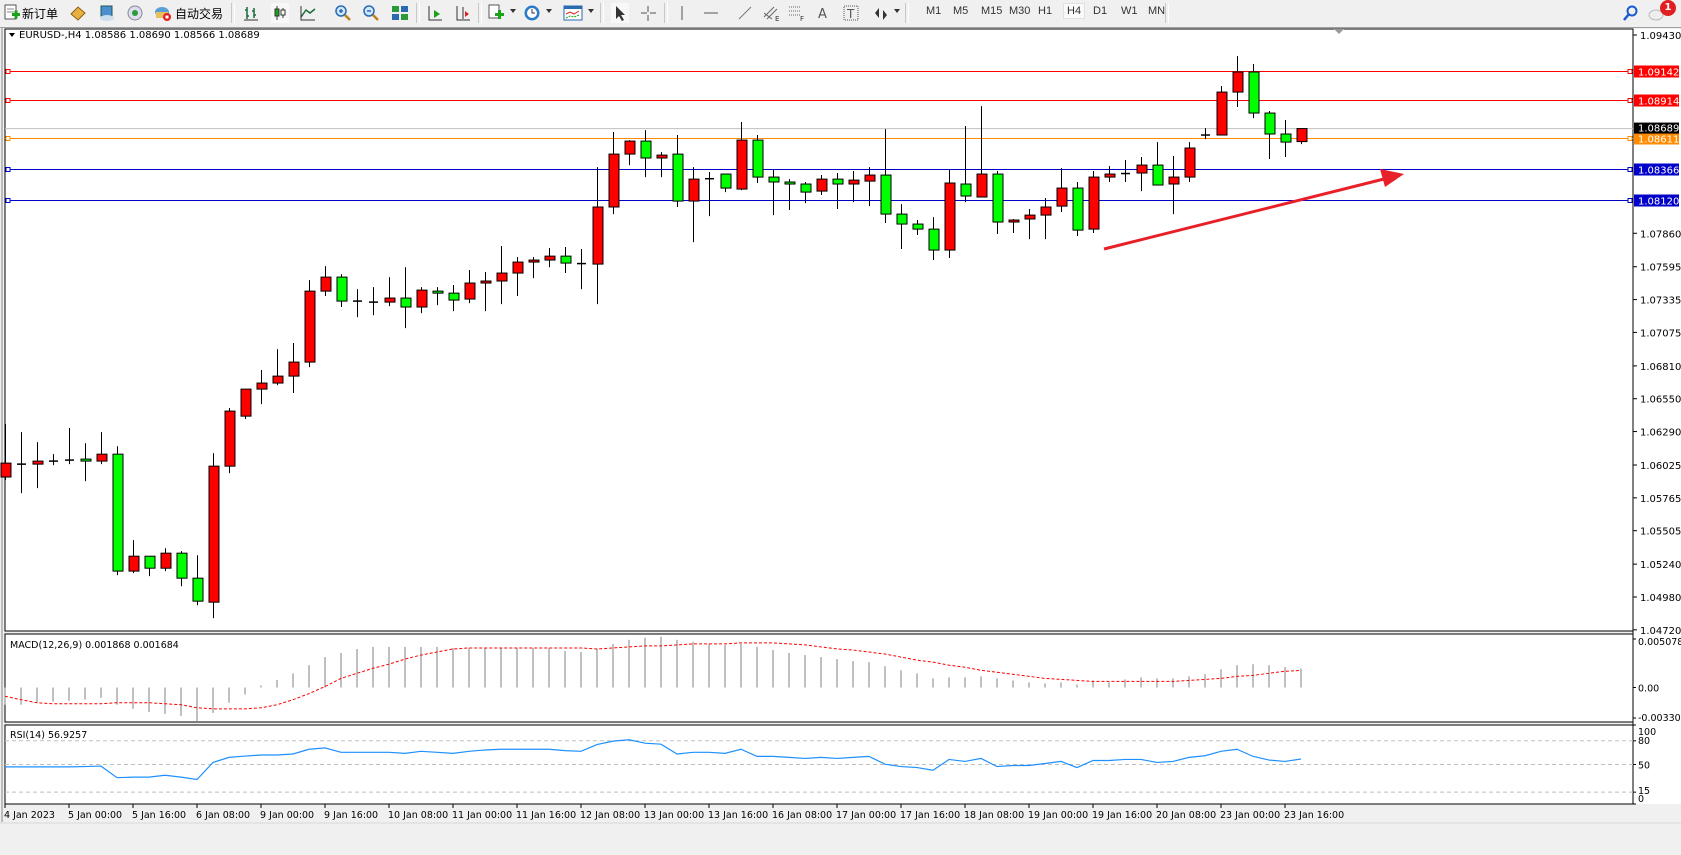  I want to click on fibonacci-icon: F, so click(797, 13).